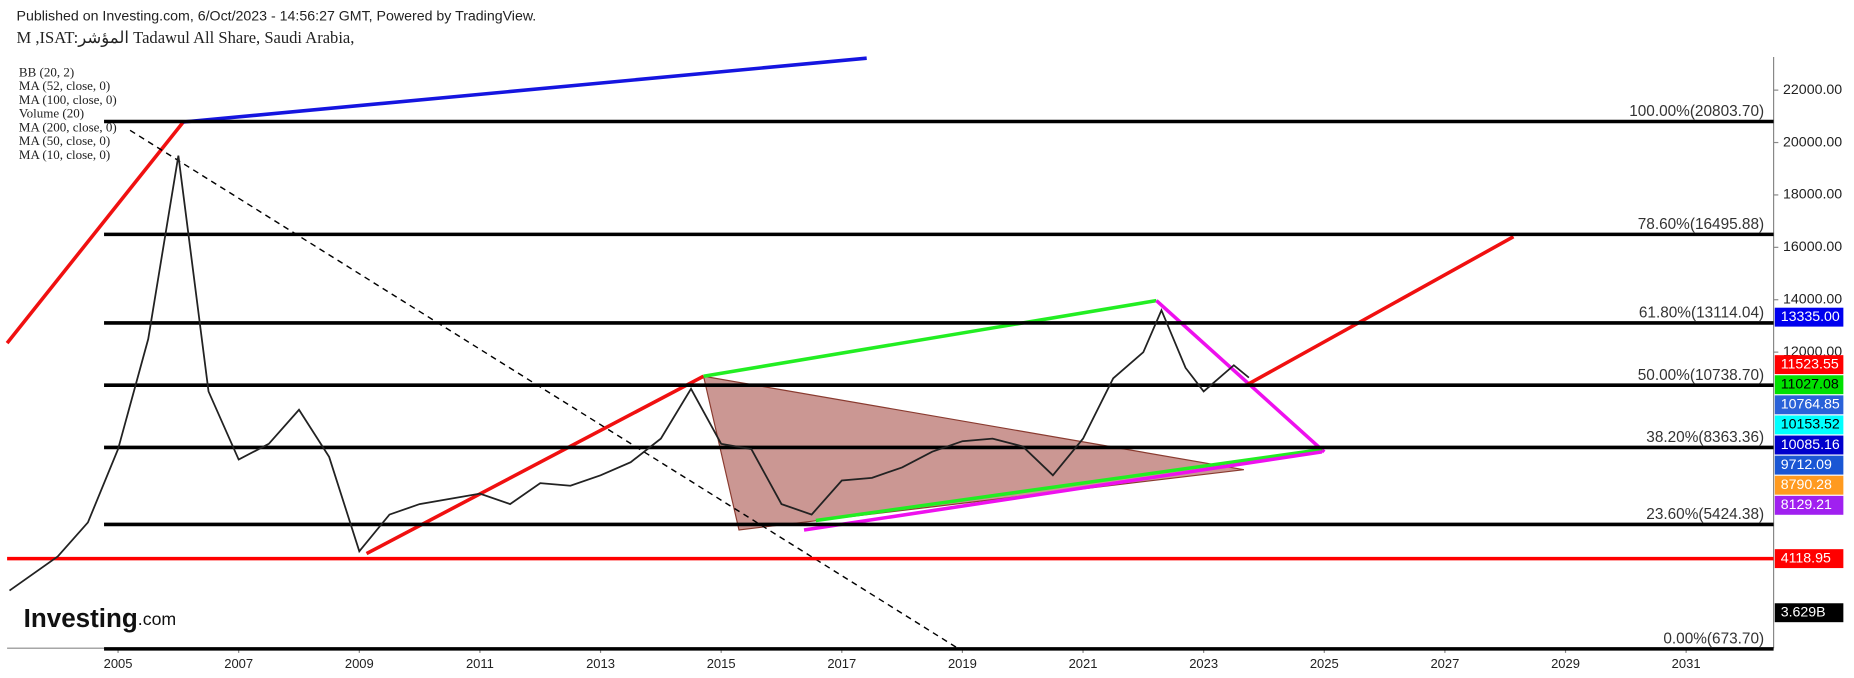 This screenshot has width=1854, height=678. I want to click on price-label: 10153.52, so click(1810, 425).